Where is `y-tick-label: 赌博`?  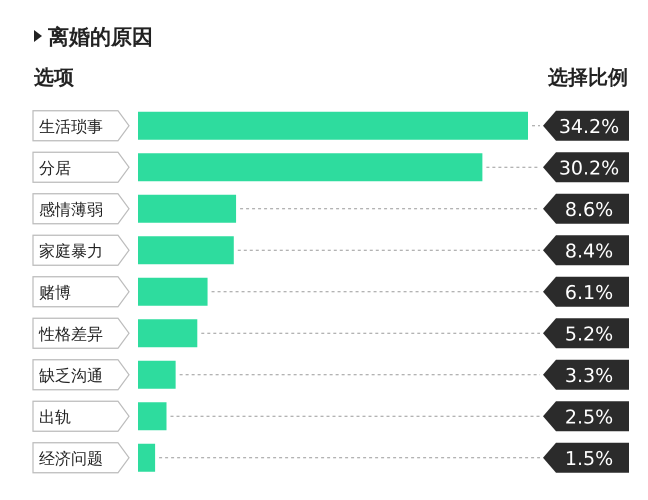 y-tick-label: 赌博 is located at coordinates (55, 292).